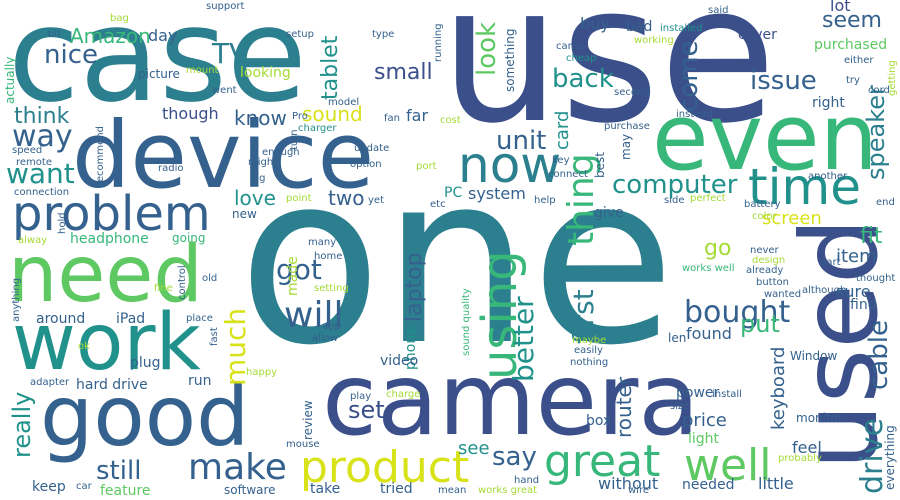  Describe the element at coordinates (890, 457) in the screenshot. I see `word-everything: everything` at that location.